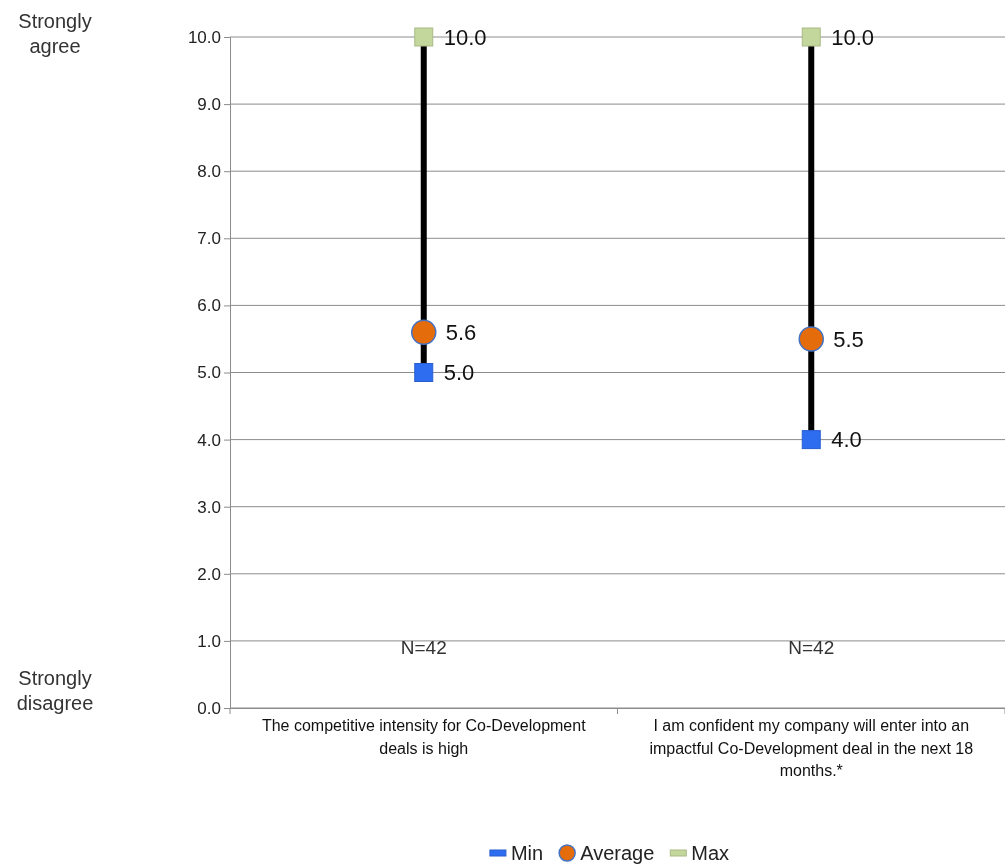  What do you see at coordinates (55, 33) in the screenshot?
I see `text: Strongly agree` at bounding box center [55, 33].